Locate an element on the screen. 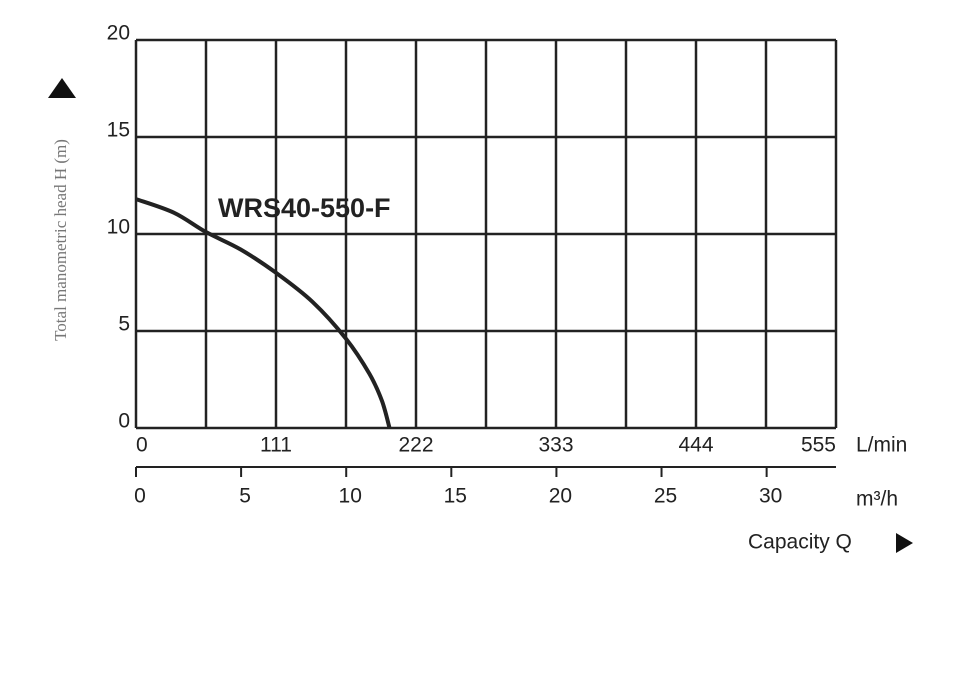  x-tick-label: 222 is located at coordinates (415, 445).